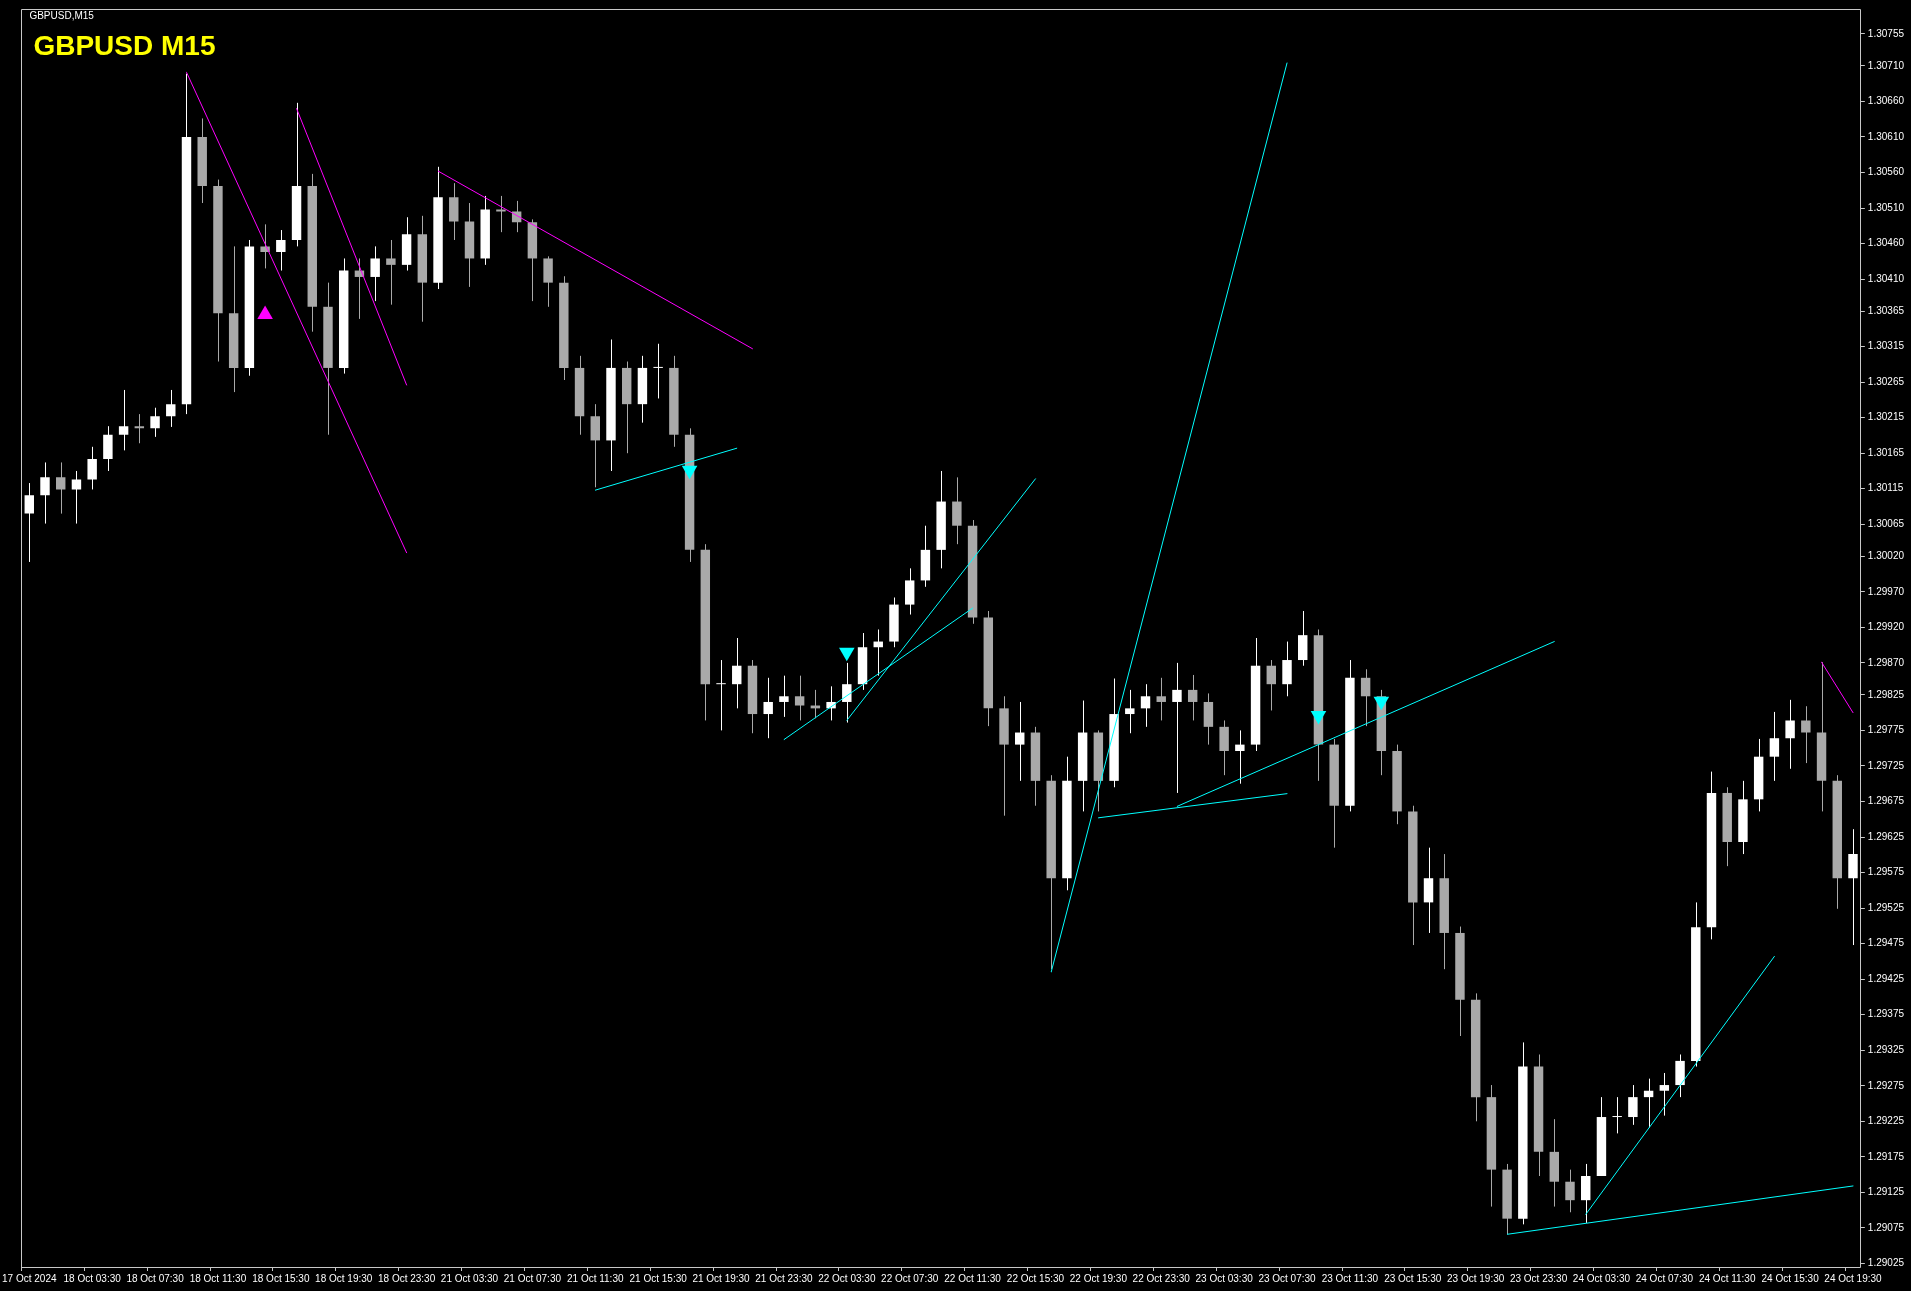  Describe the element at coordinates (1886, 33) in the screenshot. I see `y-tick-label: 1.30755` at that location.